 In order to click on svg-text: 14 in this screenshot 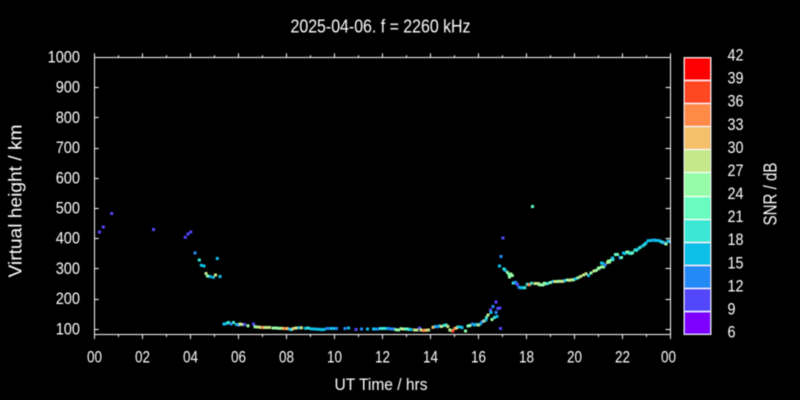, I will do `click(430, 358)`.